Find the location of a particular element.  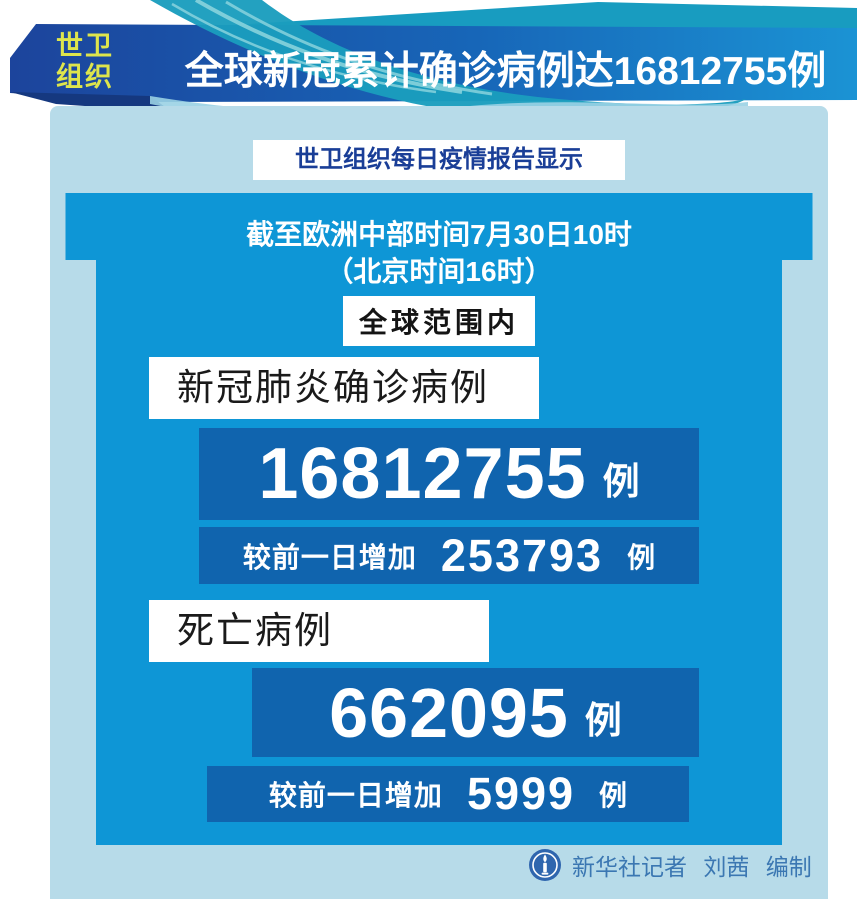

deaths-delta-value: 5999 is located at coordinates (521, 793).